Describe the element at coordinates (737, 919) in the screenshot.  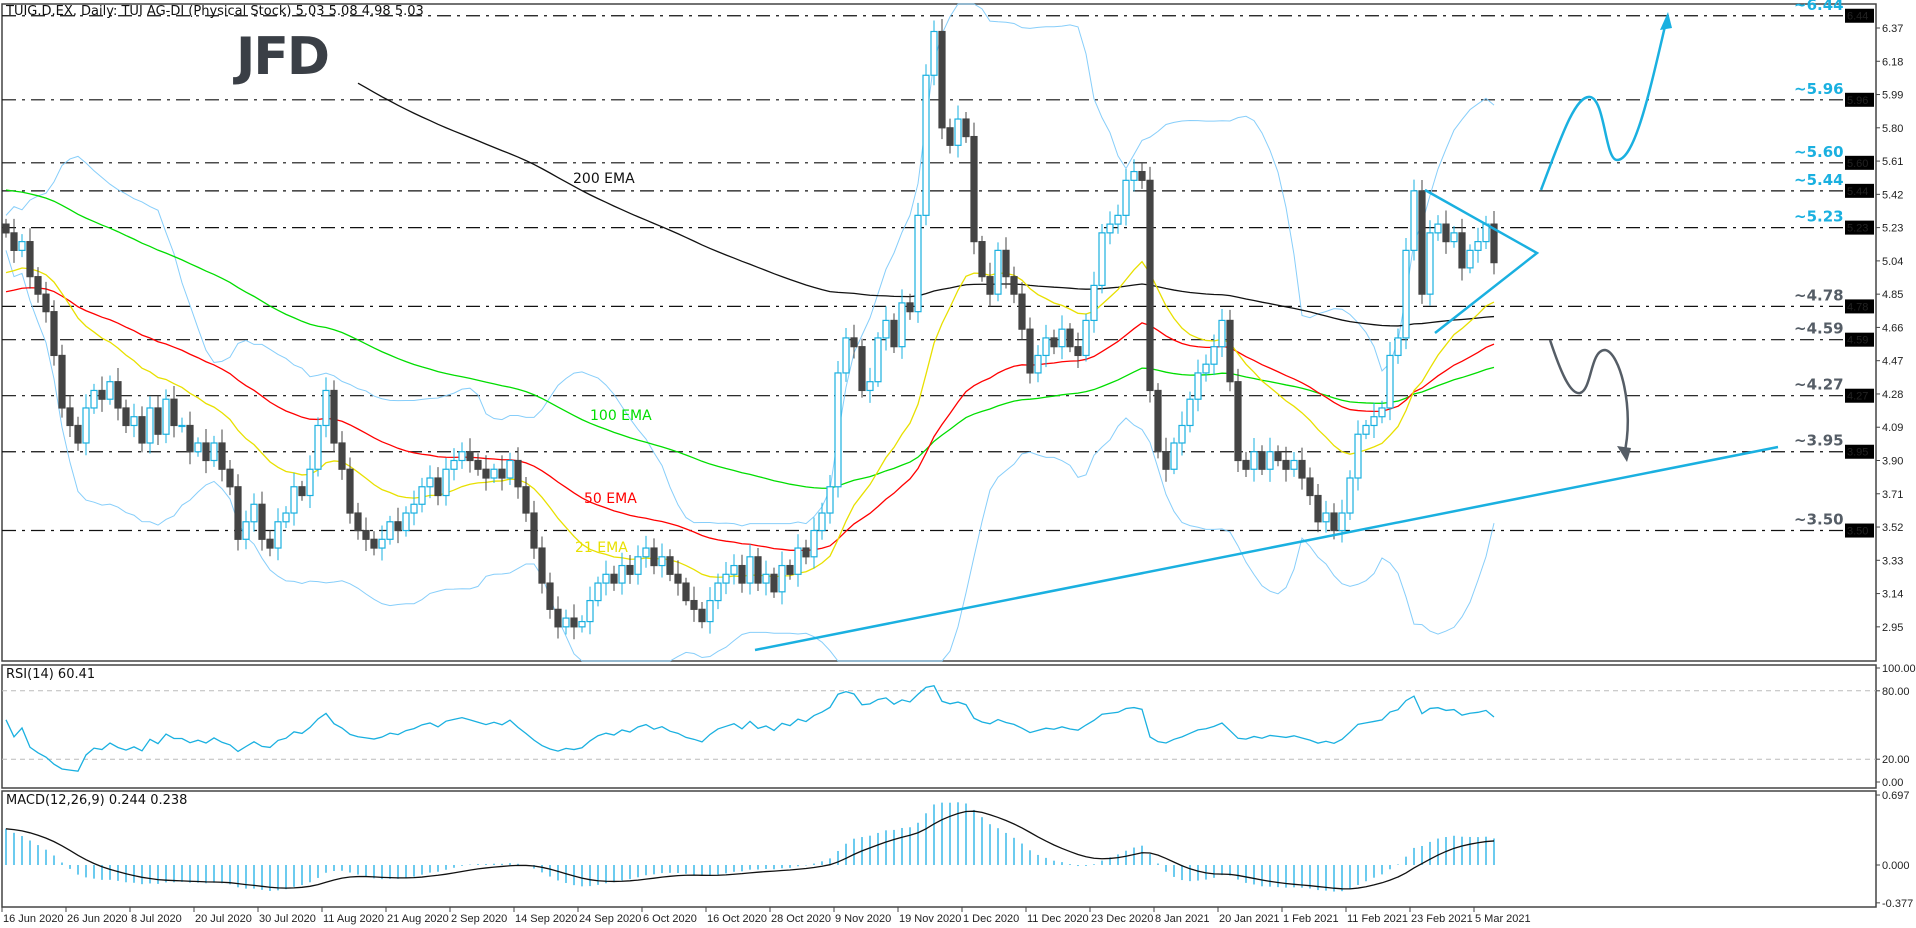
I see `x-tick-label: 16 Oct 2020` at that location.